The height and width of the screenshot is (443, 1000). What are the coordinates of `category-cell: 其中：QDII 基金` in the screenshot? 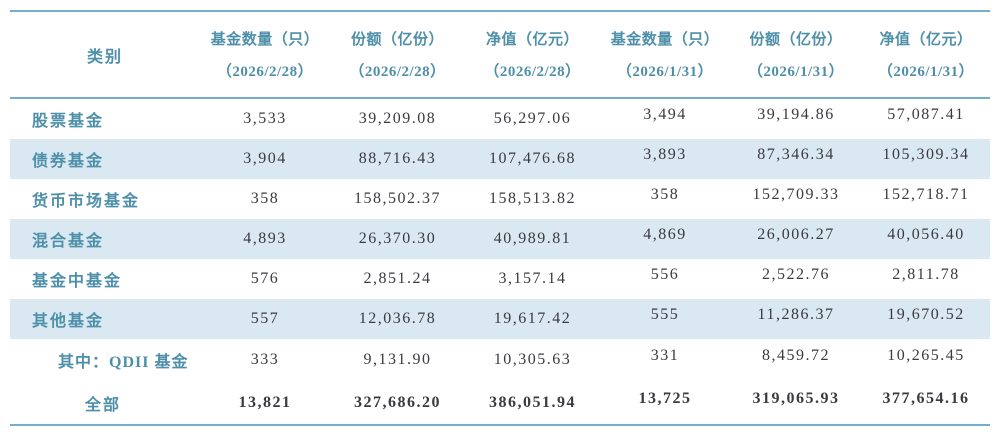 It's located at (123, 362).